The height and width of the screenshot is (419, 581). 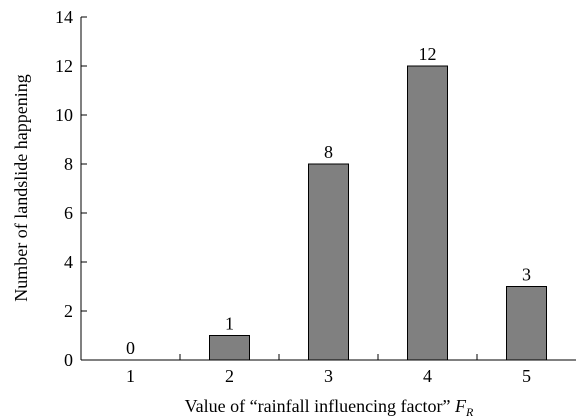 What do you see at coordinates (68, 164) in the screenshot?
I see `y-tick-label: 8` at bounding box center [68, 164].